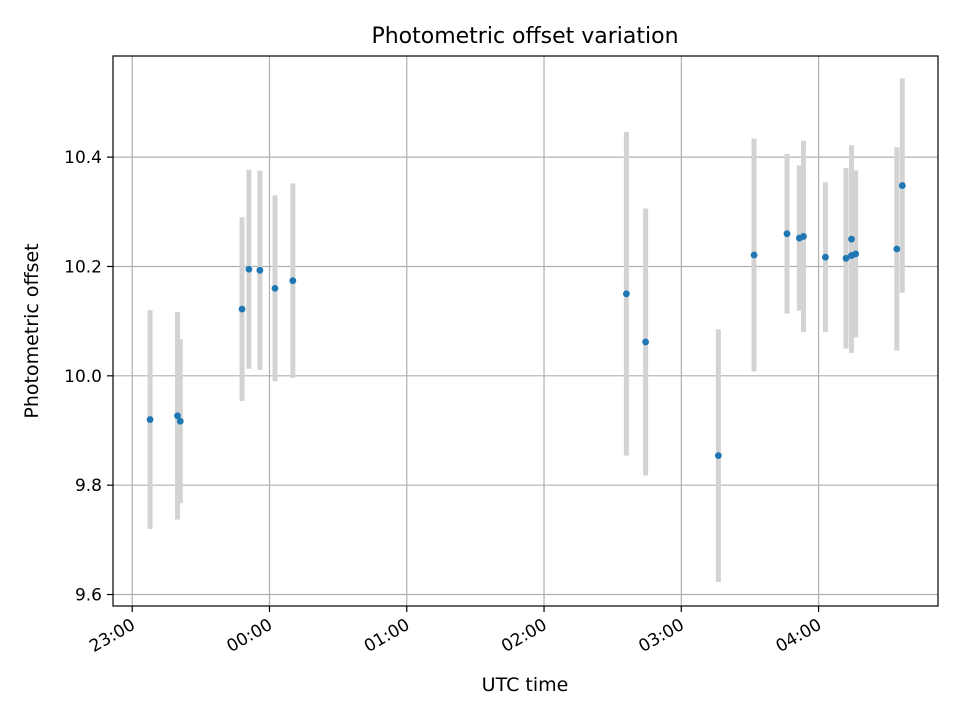 Image resolution: width=960 pixels, height=724 pixels. What do you see at coordinates (83, 158) in the screenshot?
I see `y-tick-label: 10.4` at bounding box center [83, 158].